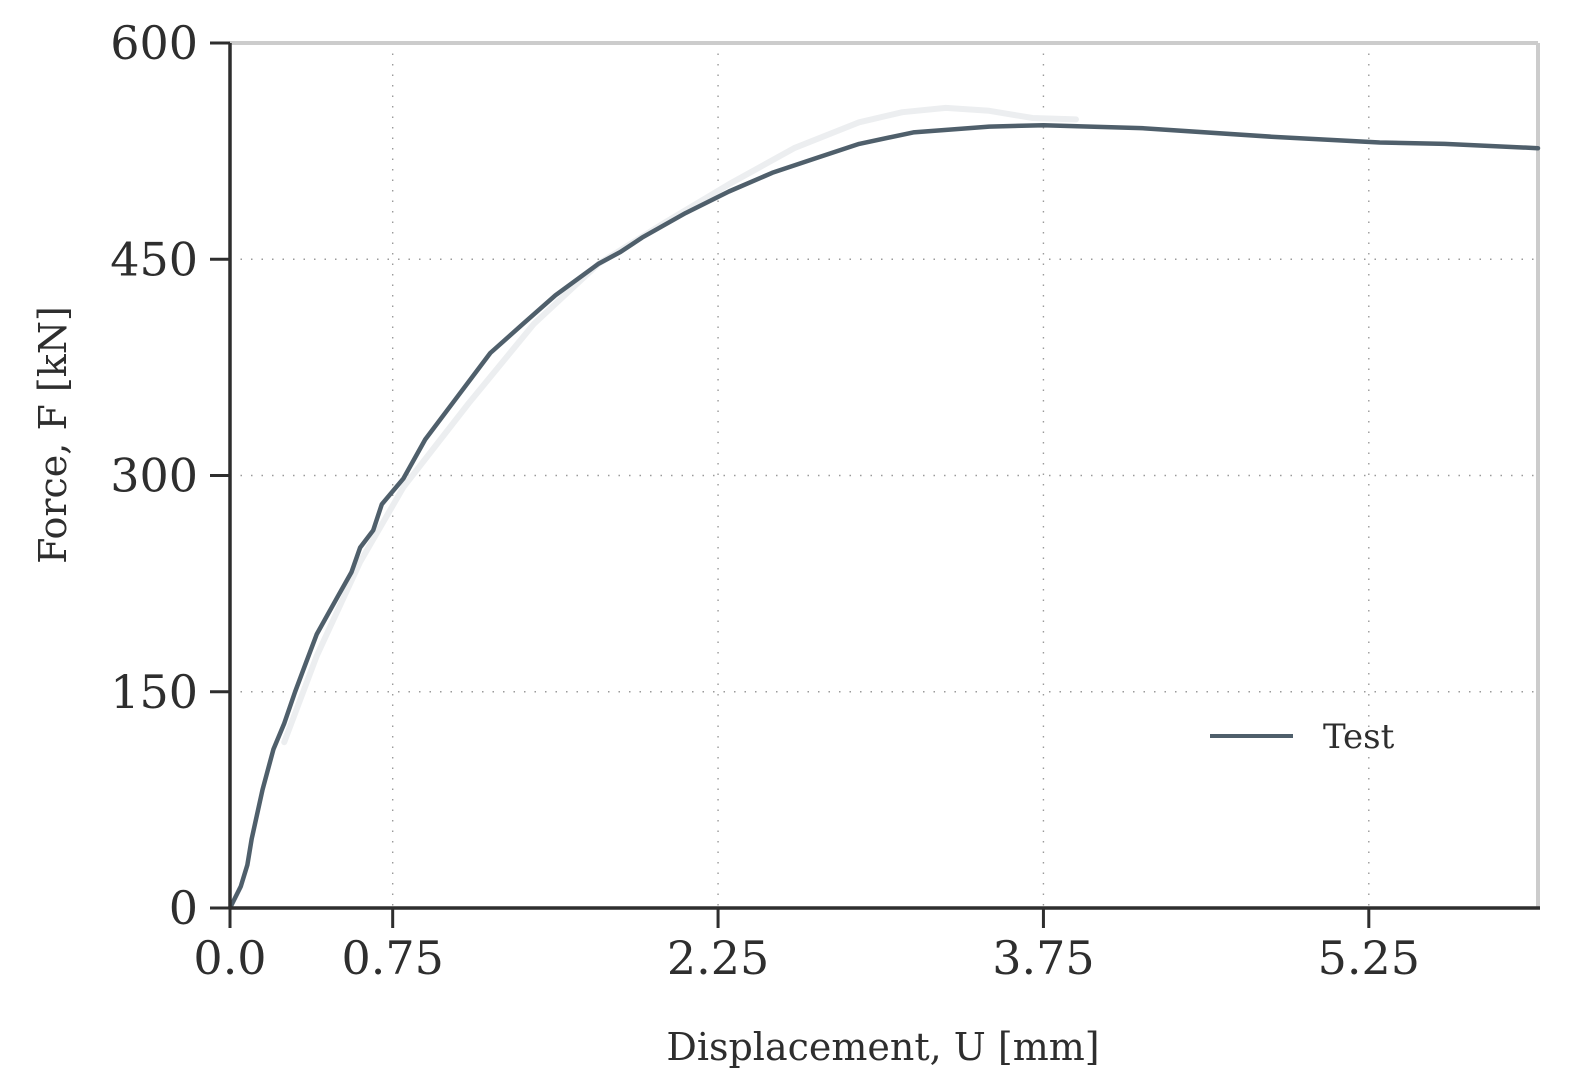 The image size is (1579, 1091). What do you see at coordinates (183, 908) in the screenshot?
I see `y-tick-label: 0` at bounding box center [183, 908].